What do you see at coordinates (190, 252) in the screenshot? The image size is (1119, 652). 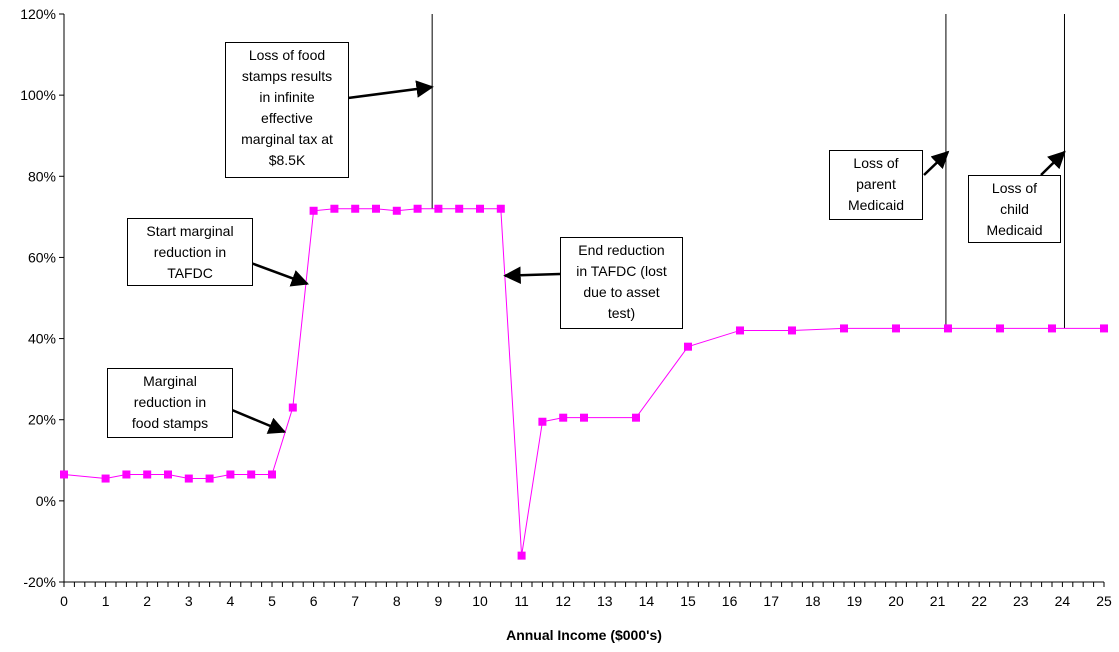 I see `annotation-start-tafdc: Start marginal reduction in TAFDC` at bounding box center [190, 252].